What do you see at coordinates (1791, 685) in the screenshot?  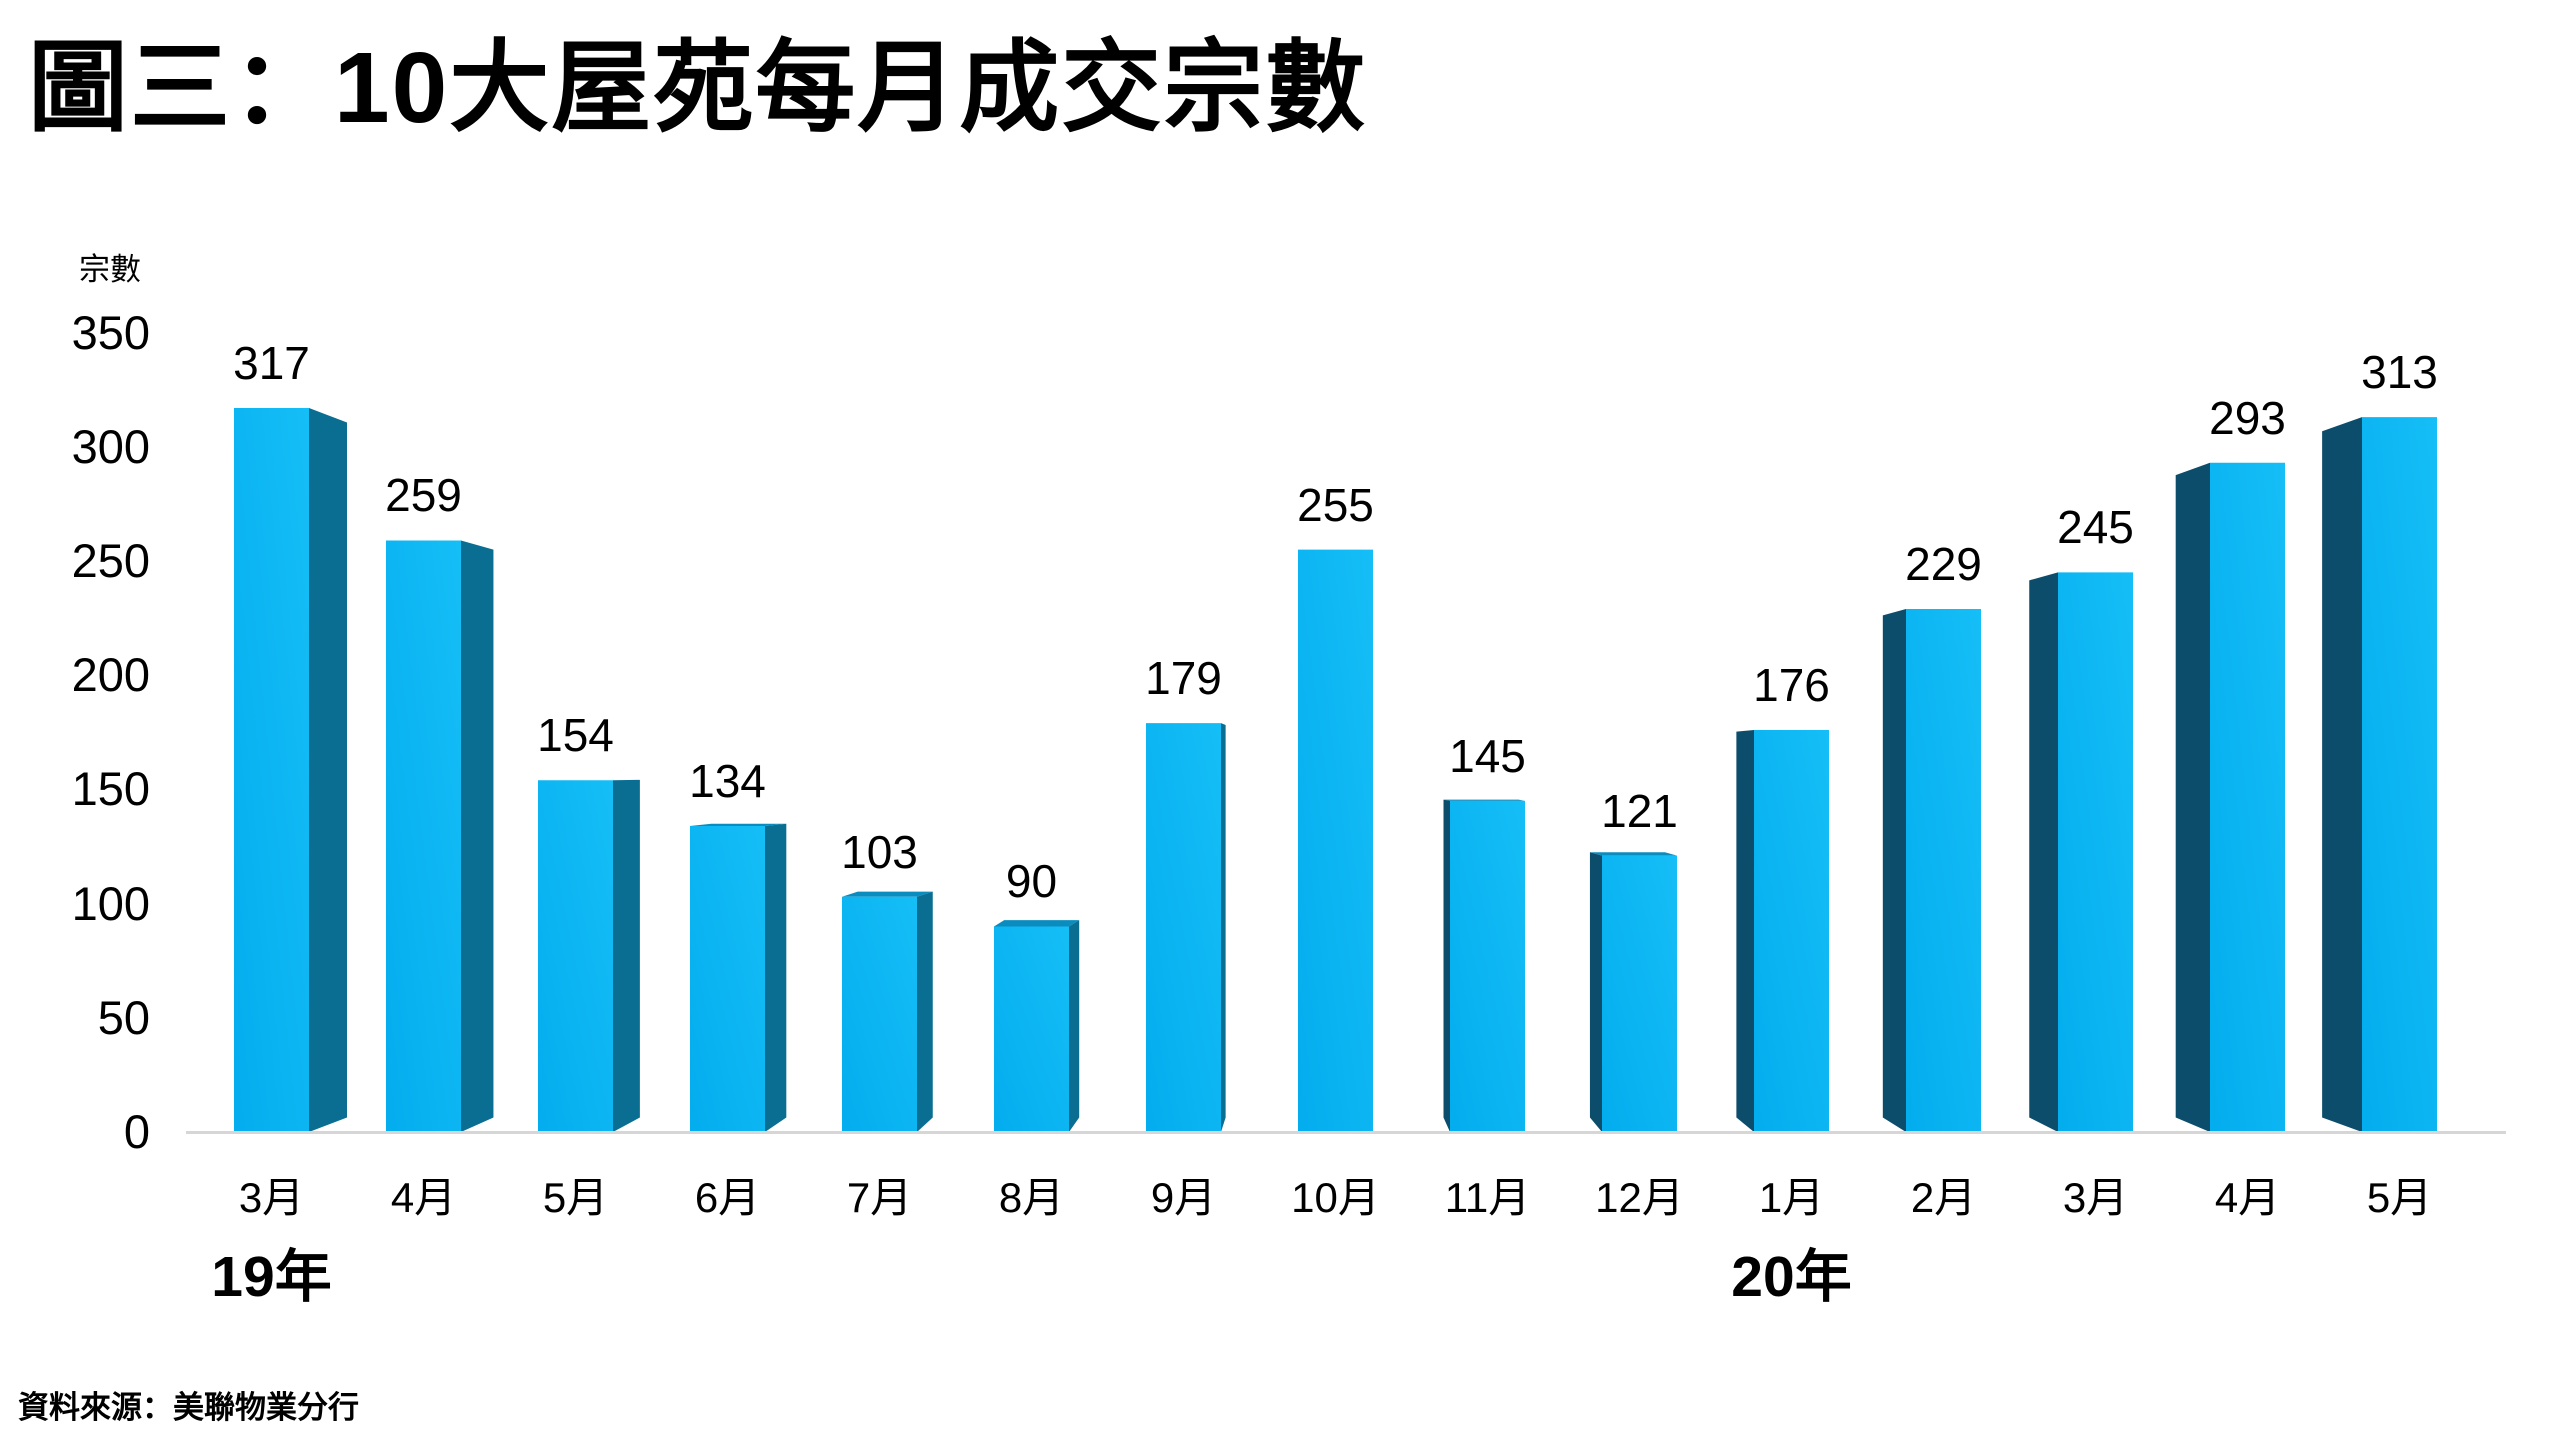 I see `bar-value-label: 176` at bounding box center [1791, 685].